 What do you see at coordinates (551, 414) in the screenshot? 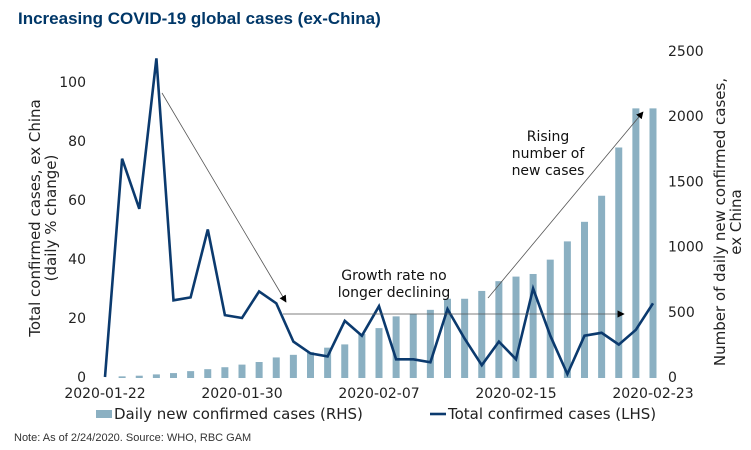
I see `legend-line-label: Total confirmed cases (LHS)` at bounding box center [551, 414].